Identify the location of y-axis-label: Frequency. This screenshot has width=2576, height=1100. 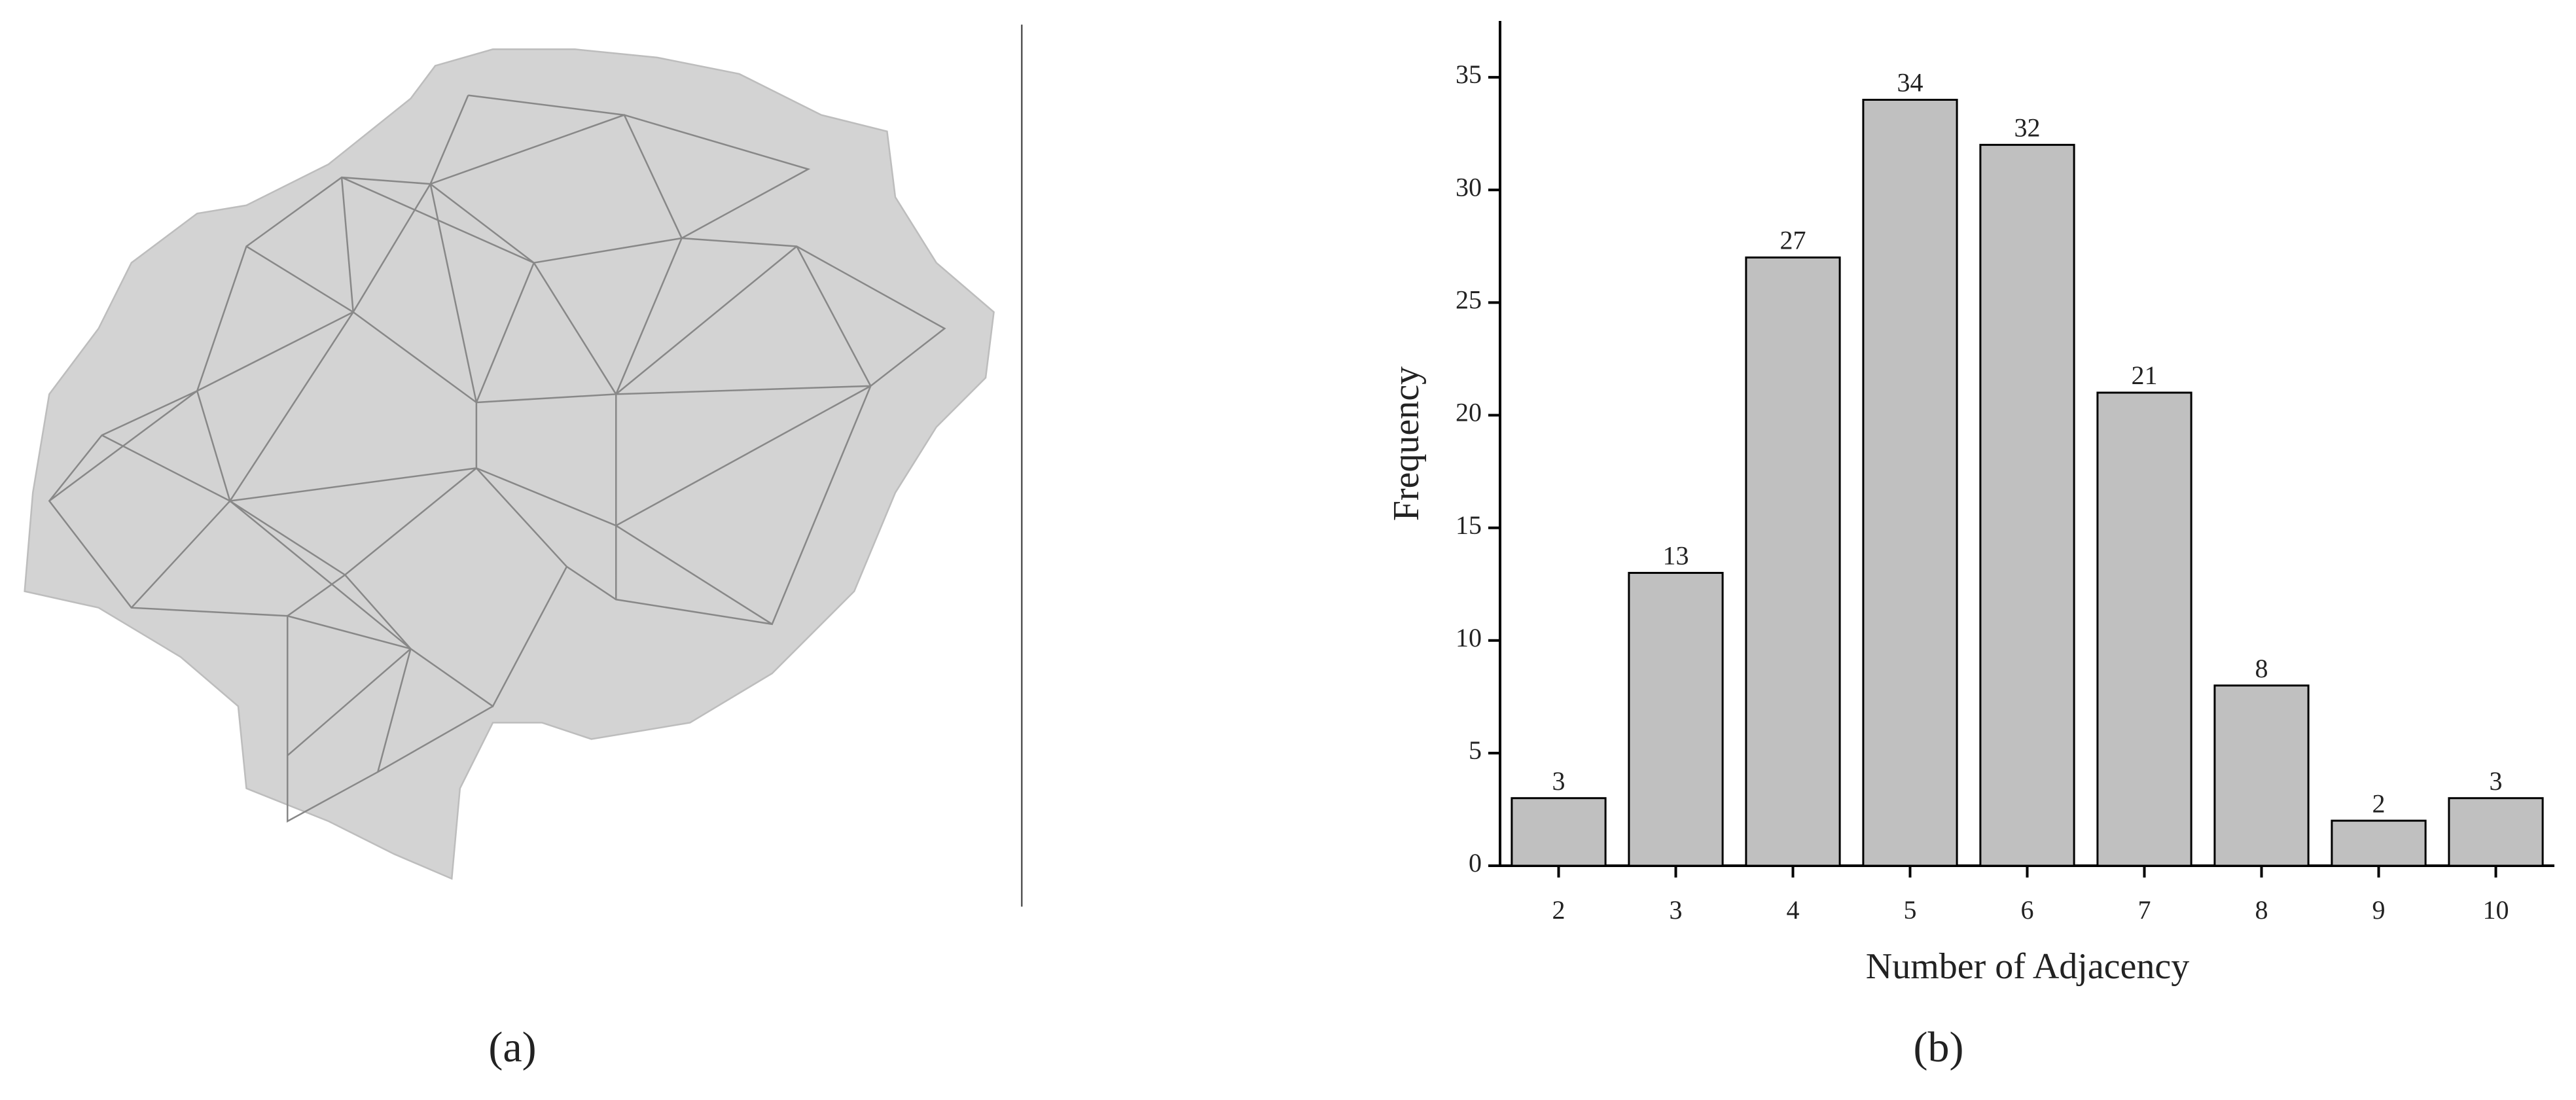
(1406, 443).